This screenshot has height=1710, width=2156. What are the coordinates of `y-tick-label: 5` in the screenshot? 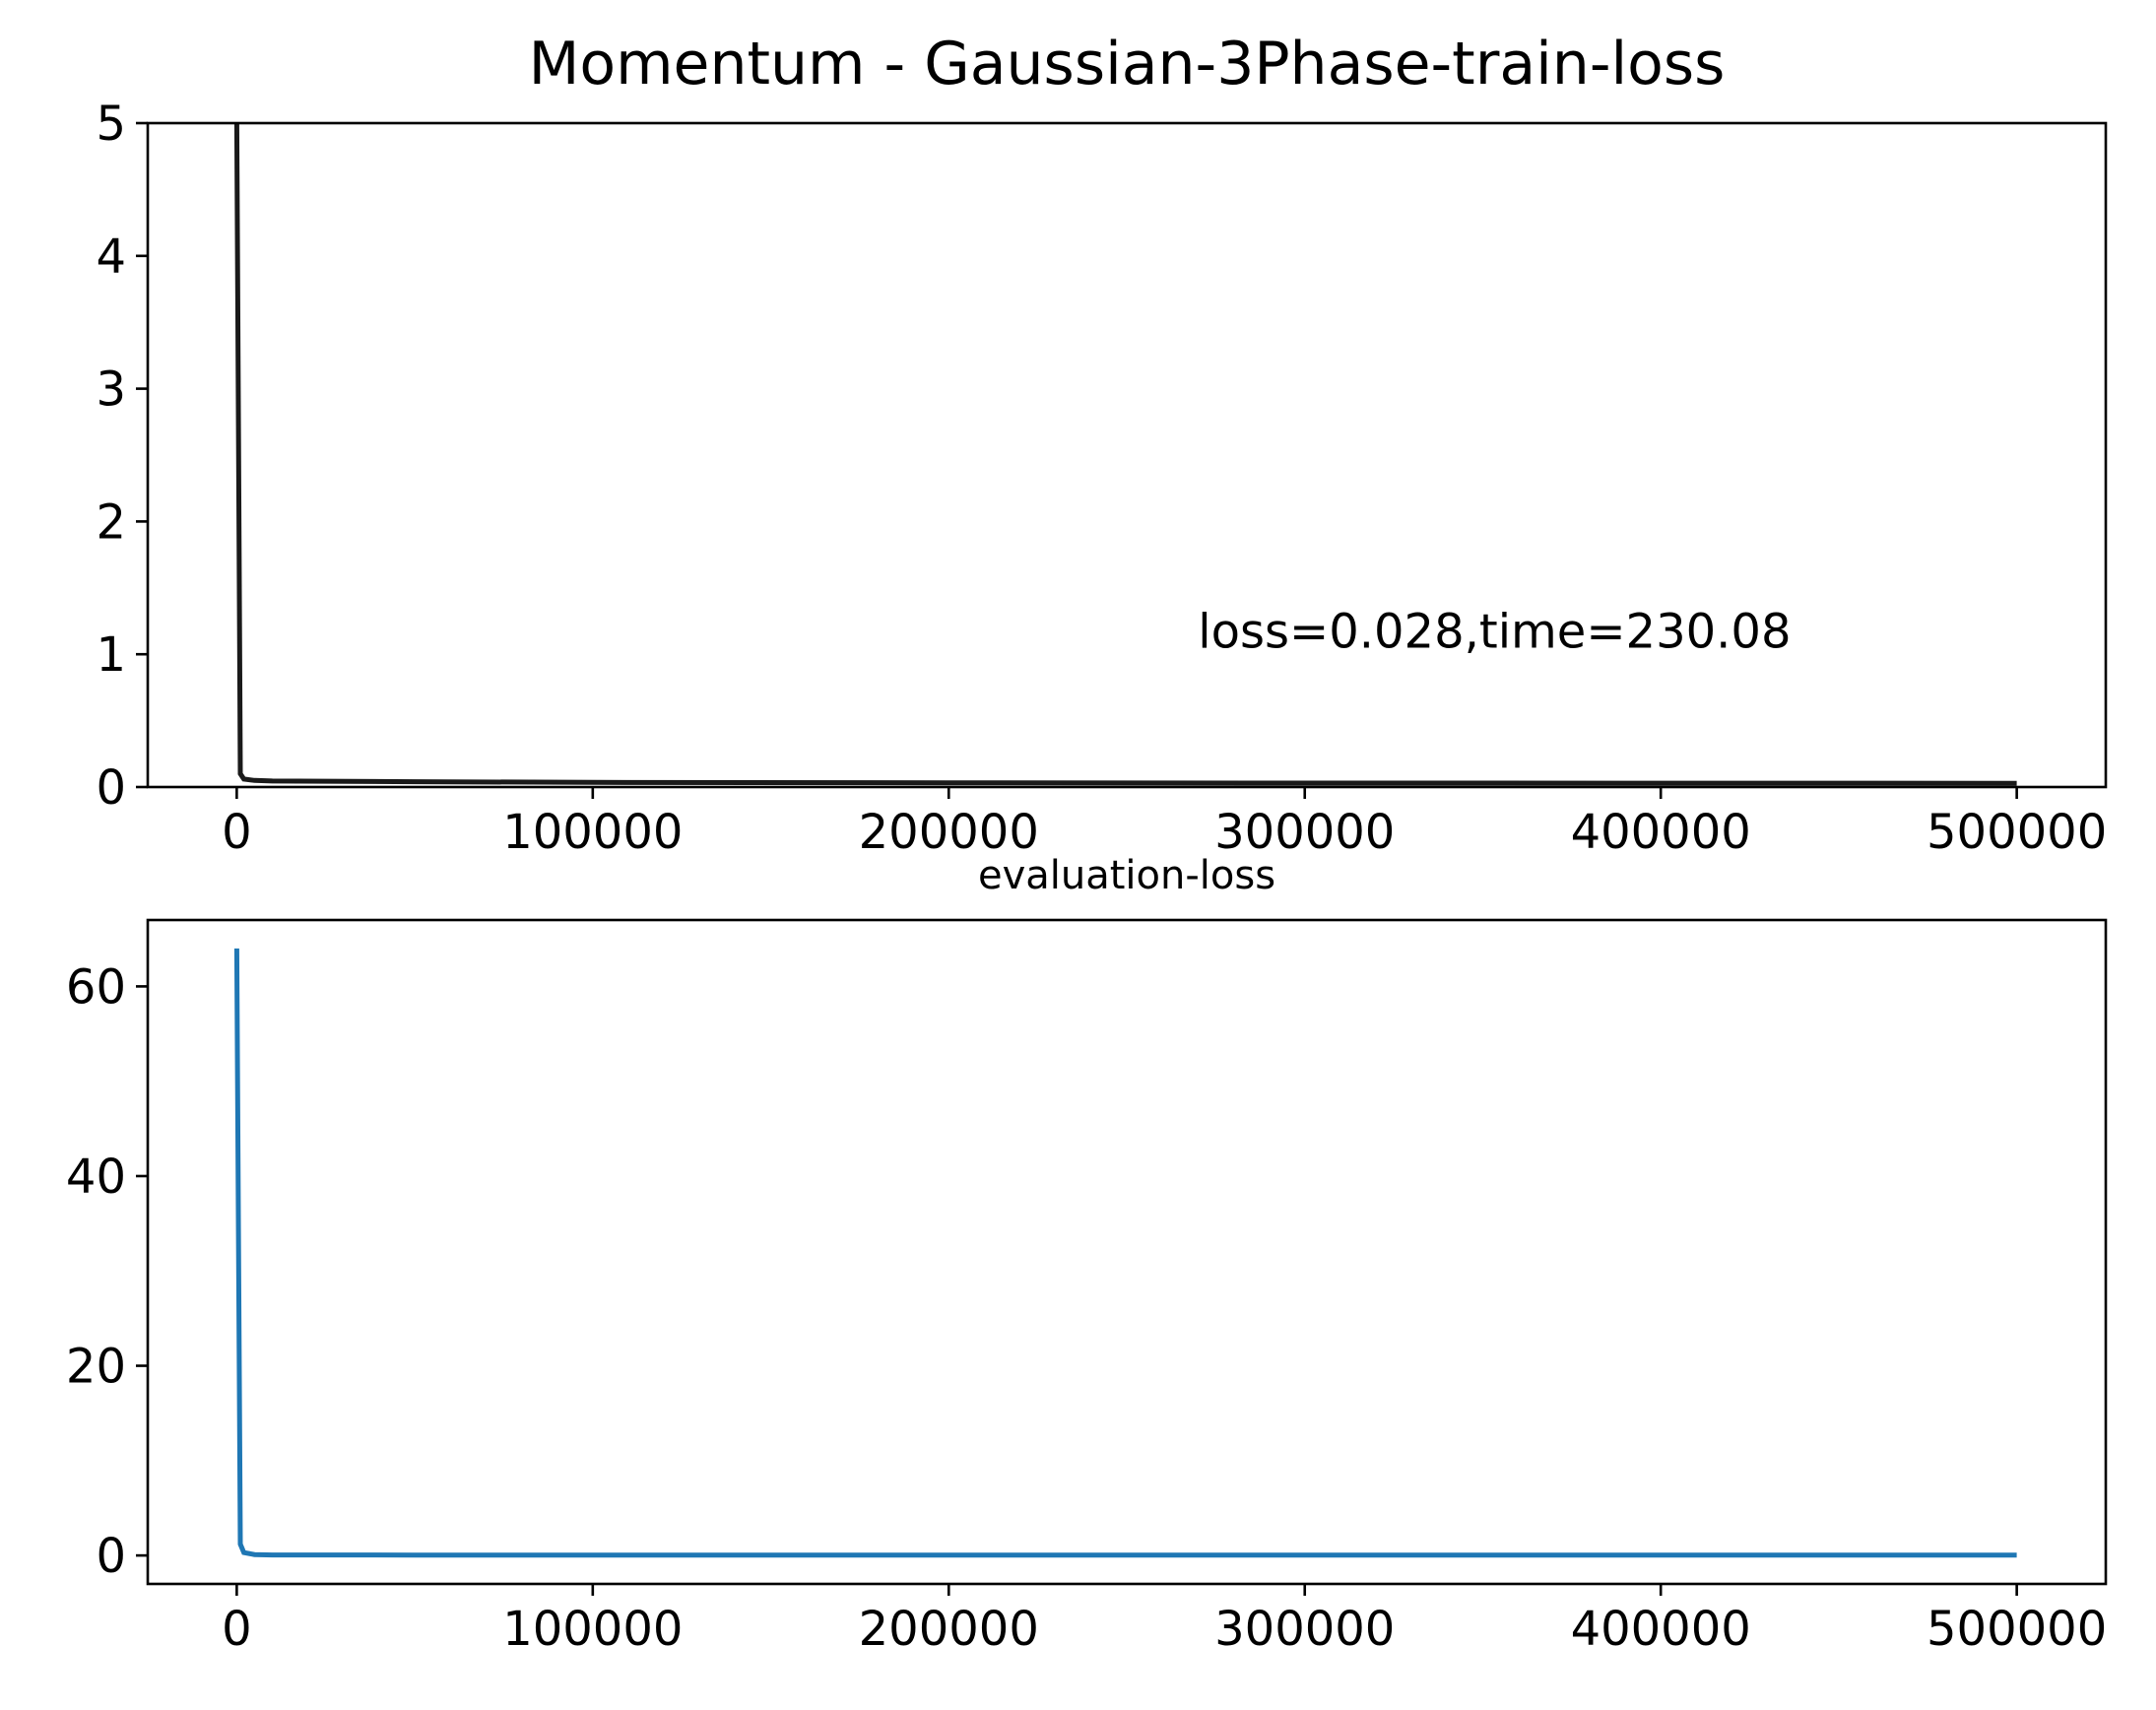 It's located at (111, 124).